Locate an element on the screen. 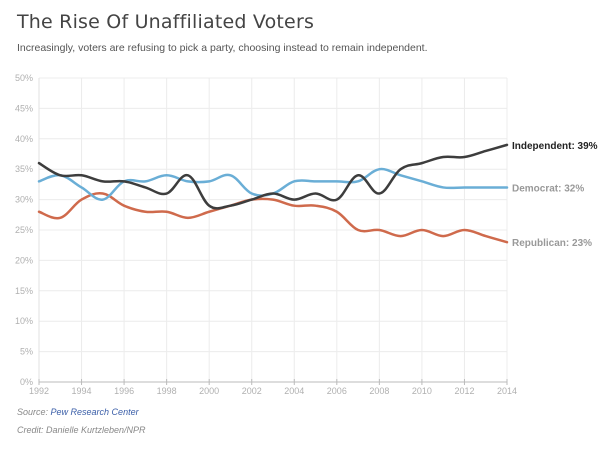 This screenshot has height=454, width=600. source-link: Pew Research Center is located at coordinates (94, 412).